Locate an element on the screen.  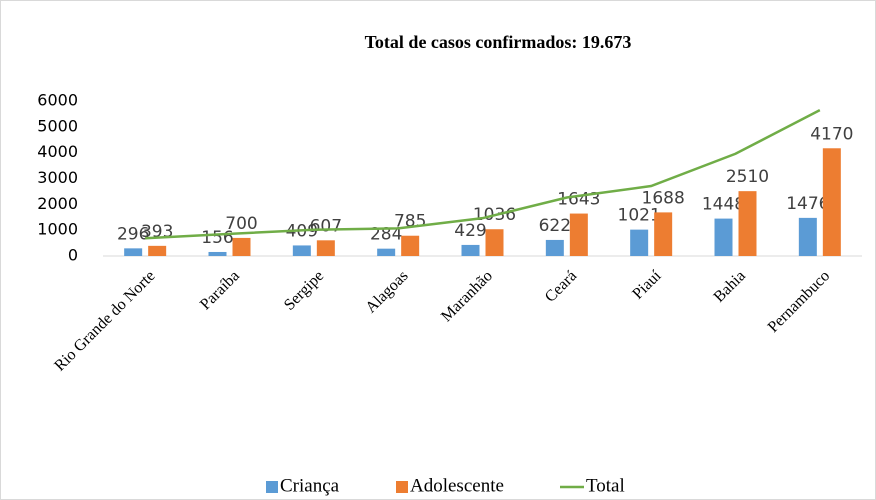
y-tick-label: 1000 is located at coordinates (57, 229).